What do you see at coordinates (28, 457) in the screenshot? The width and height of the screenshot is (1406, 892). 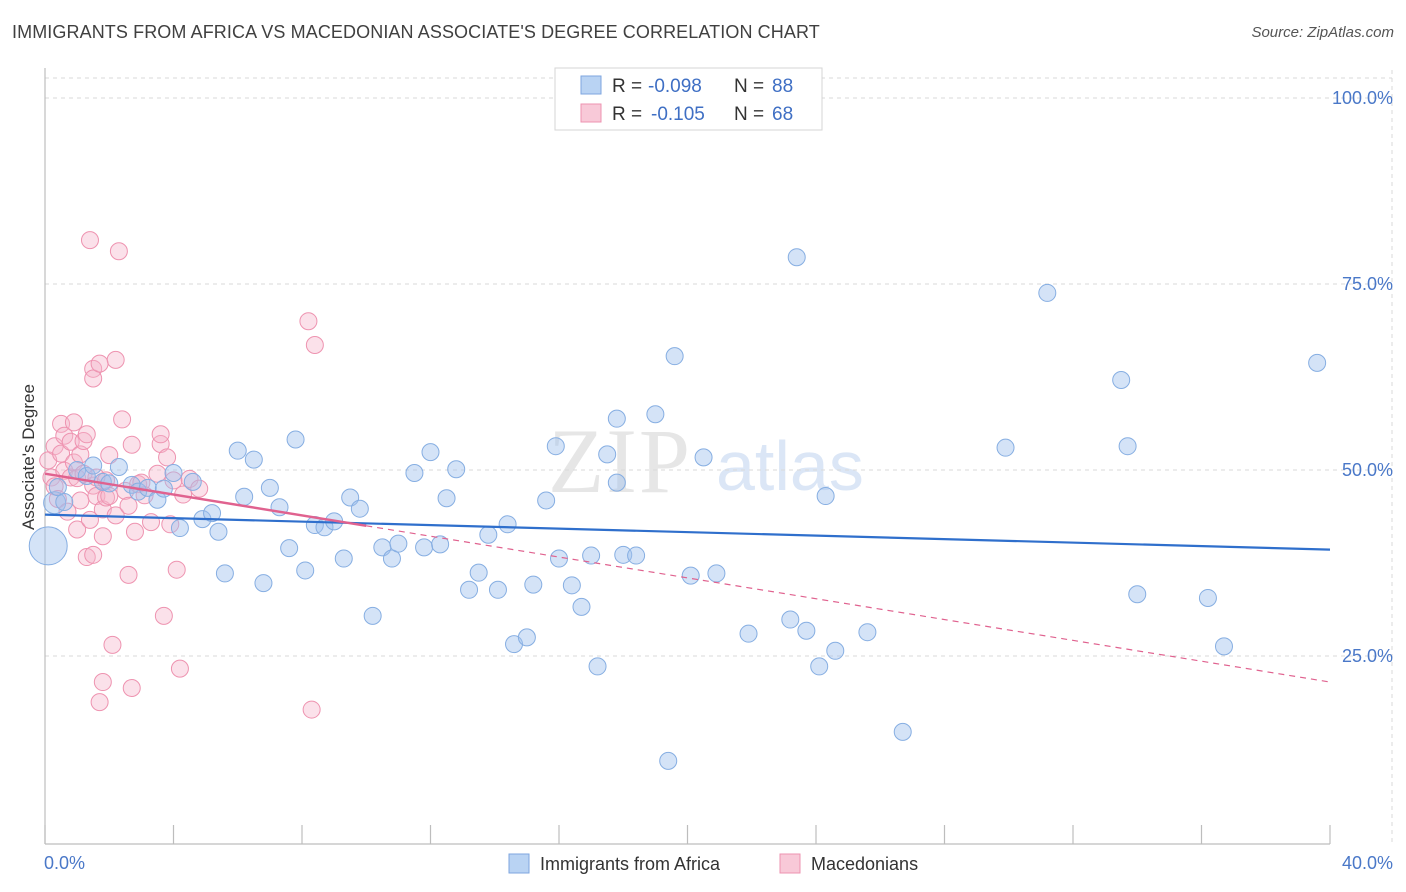 I see `y-axis-label: Associate's Degree` at bounding box center [28, 457].